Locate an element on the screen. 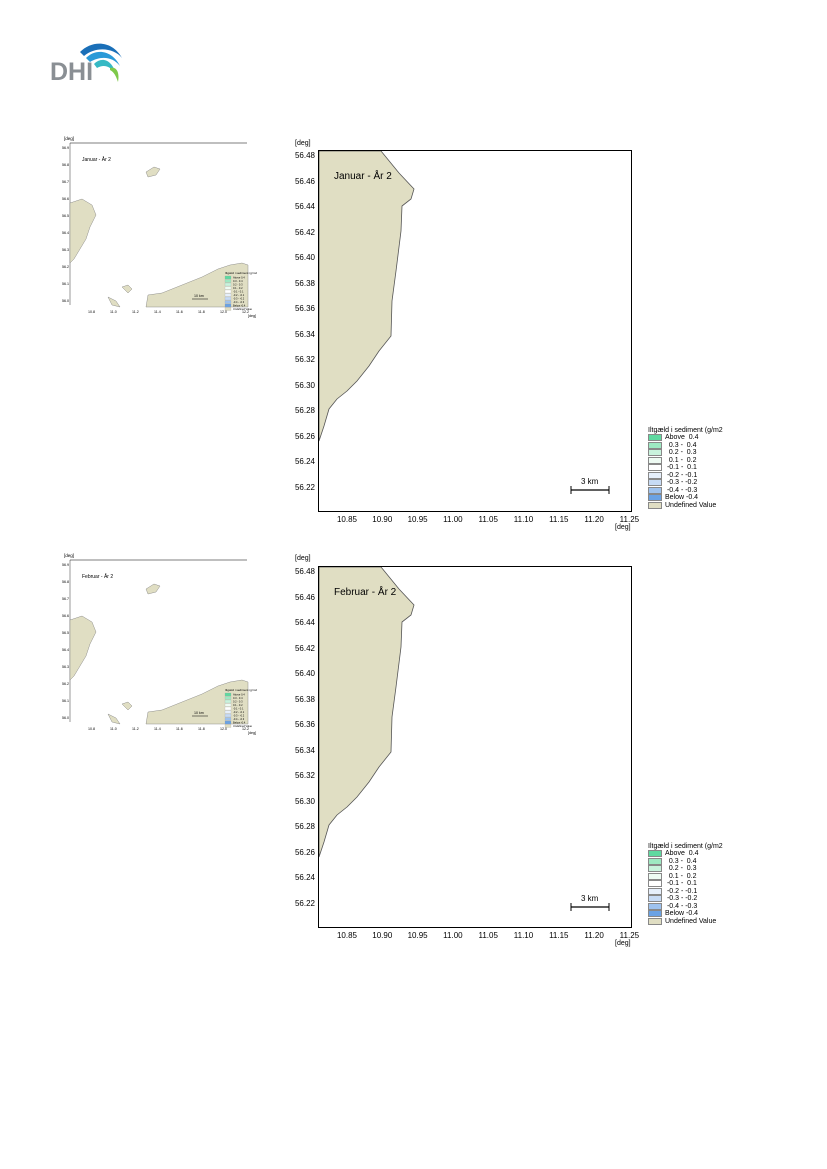 The height and width of the screenshot is (1169, 827). thumb-y-tick: 56.9 is located at coordinates (65, 148).